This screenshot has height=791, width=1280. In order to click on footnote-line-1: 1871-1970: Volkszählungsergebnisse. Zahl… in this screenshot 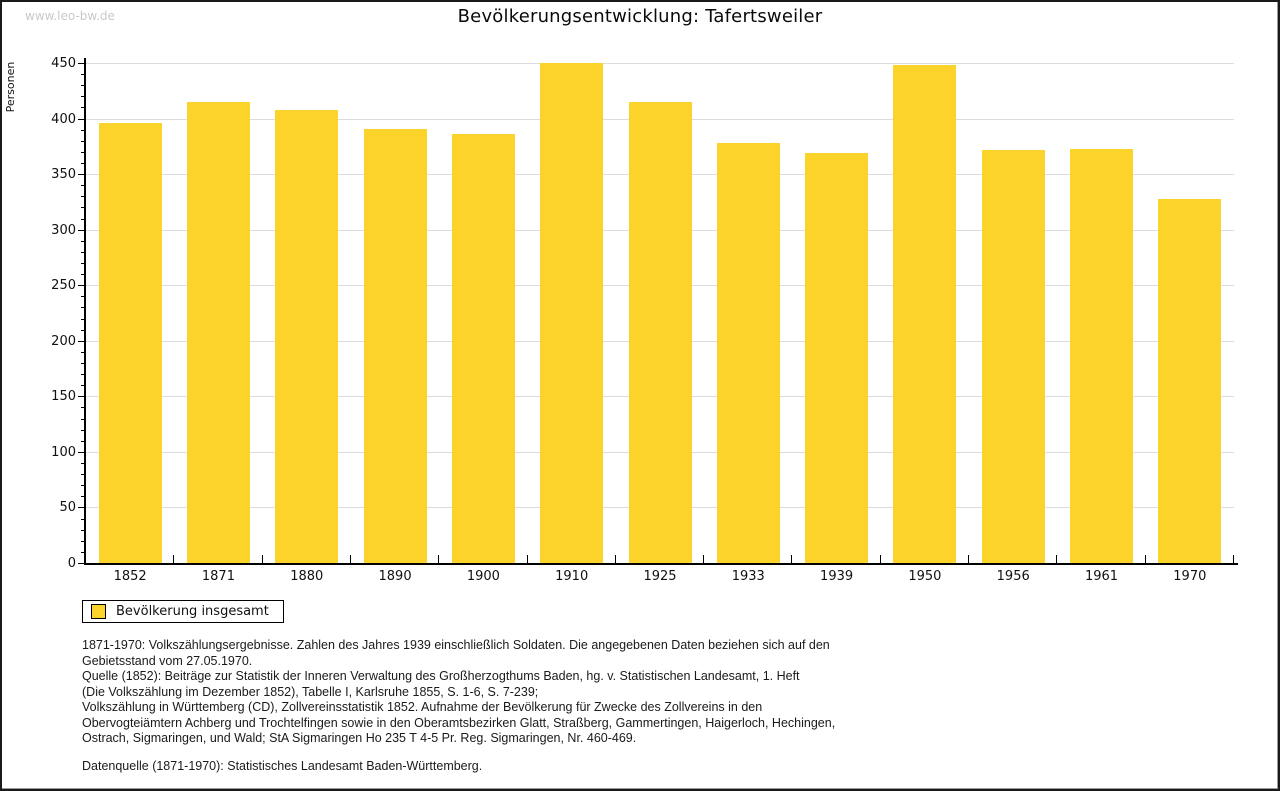, I will do `click(456, 645)`.